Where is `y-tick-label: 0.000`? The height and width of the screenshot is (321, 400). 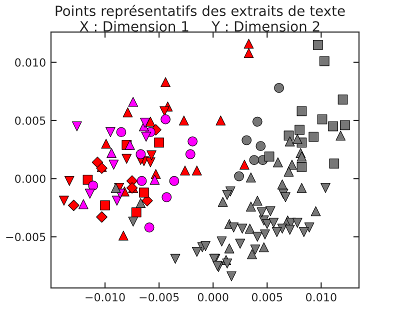 y-tick-label: 0.000 is located at coordinates (30, 179).